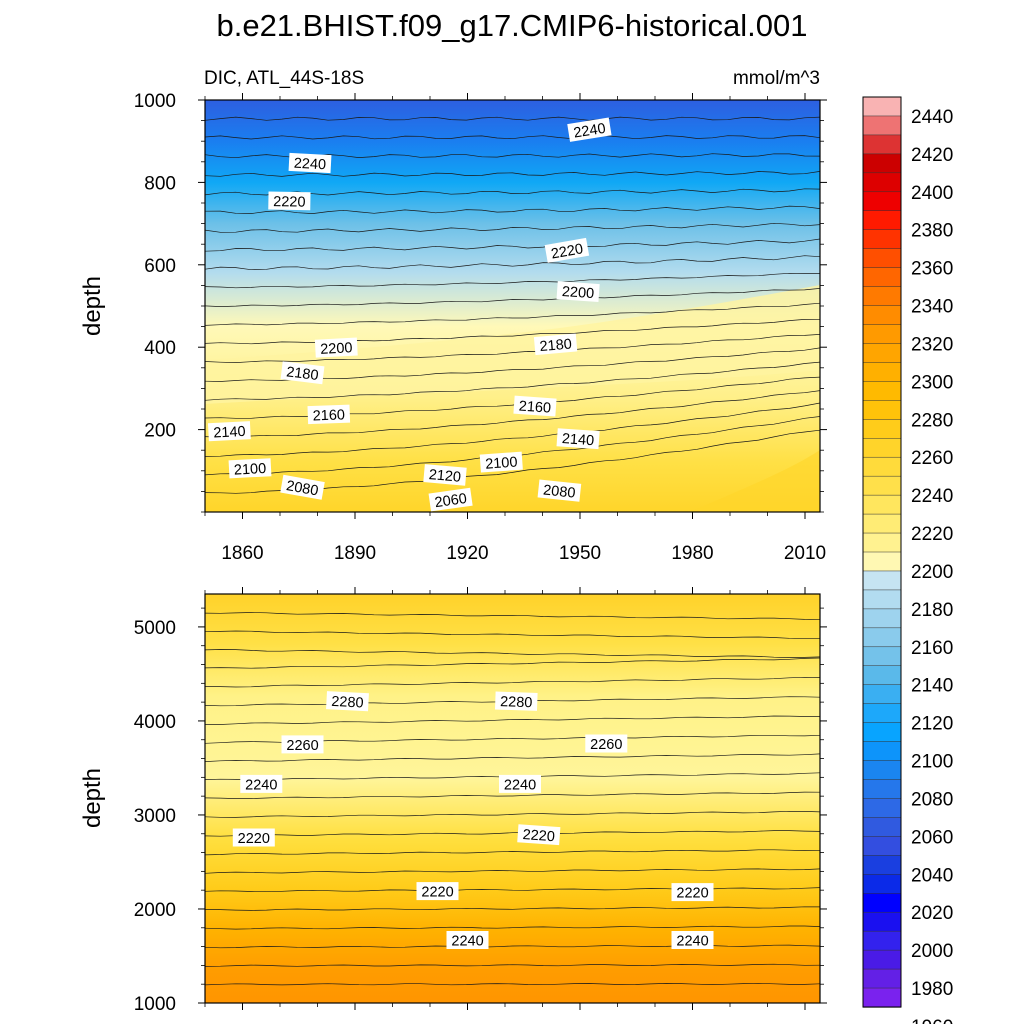 This screenshot has width=1024, height=1029. I want to click on colorbar-label: 2340, so click(932, 307).